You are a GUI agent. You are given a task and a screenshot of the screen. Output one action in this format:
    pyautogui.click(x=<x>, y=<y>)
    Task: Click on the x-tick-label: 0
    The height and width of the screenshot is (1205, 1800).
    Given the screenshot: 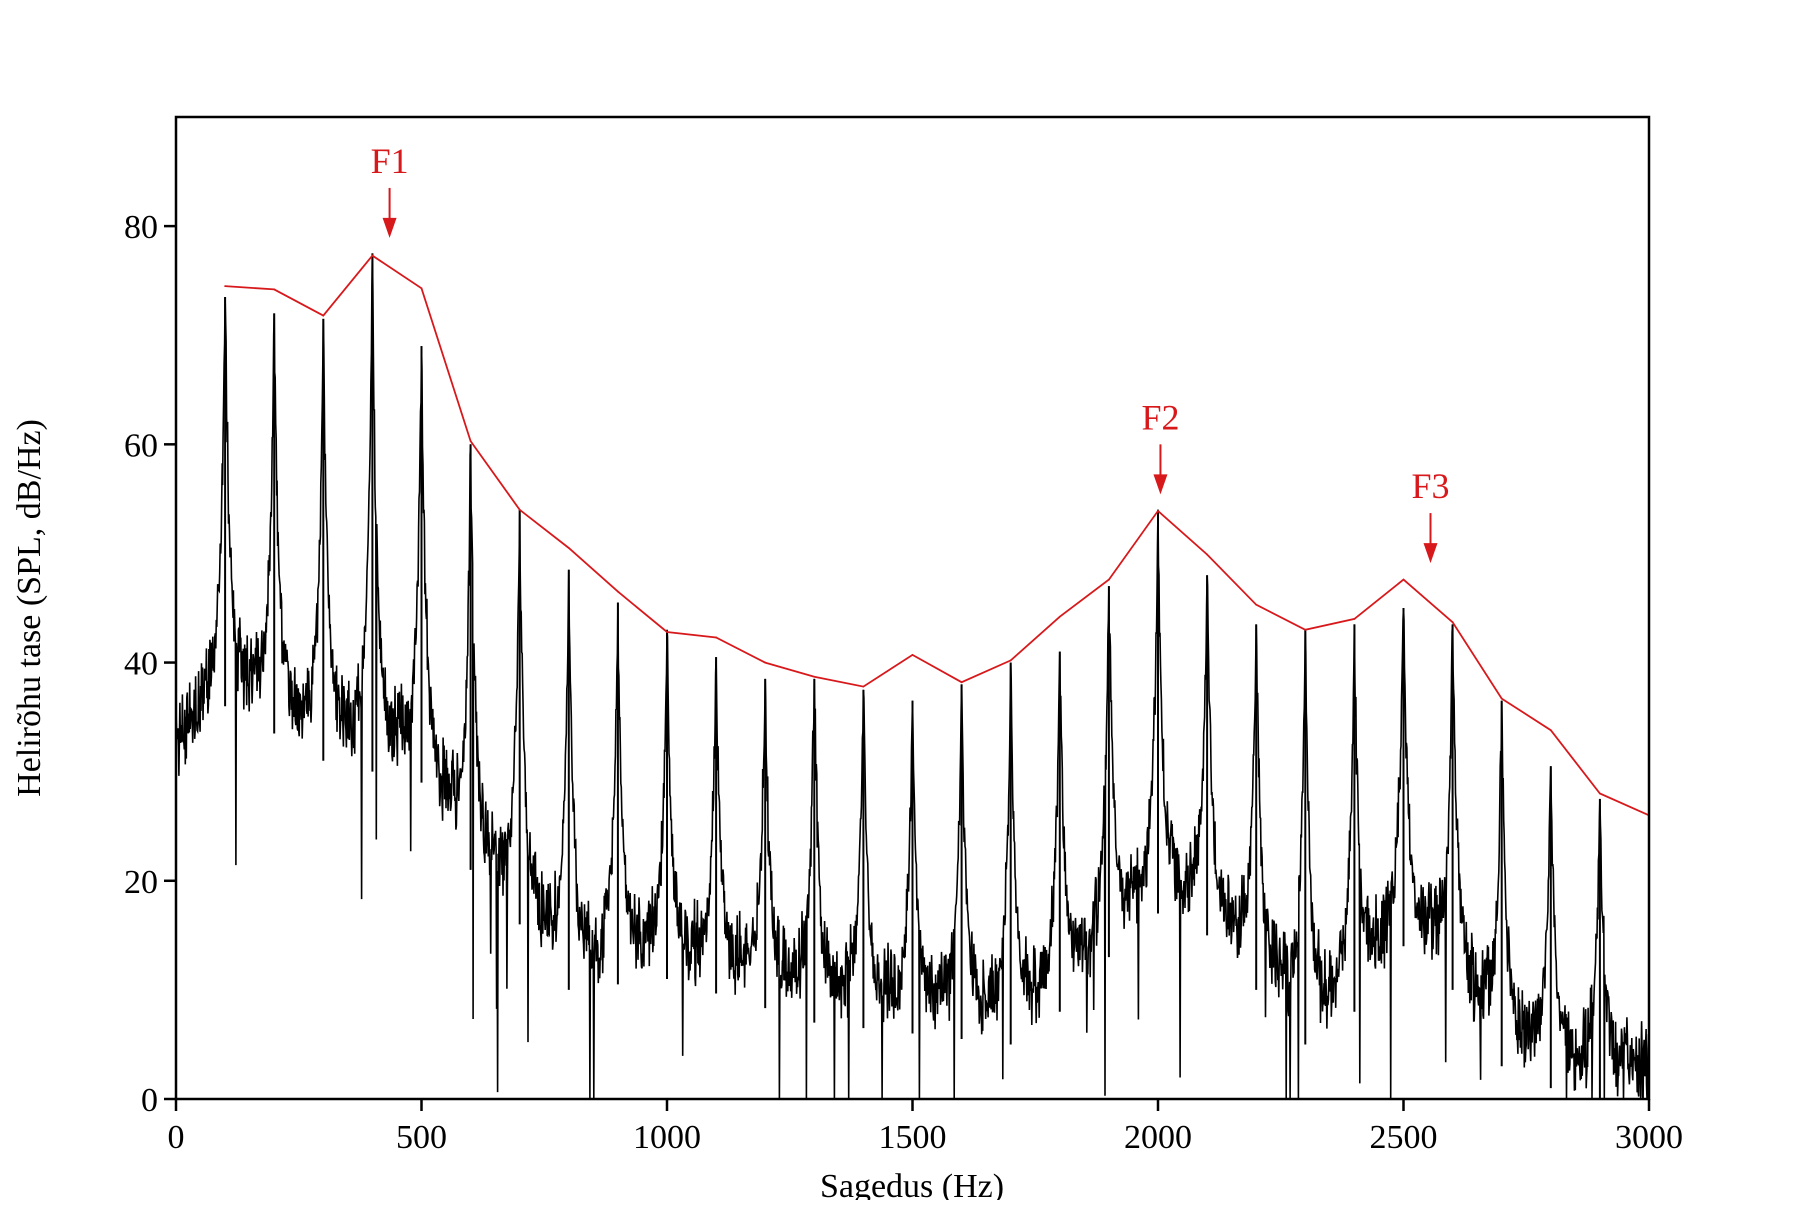 What is the action you would take?
    pyautogui.click(x=176, y=1137)
    